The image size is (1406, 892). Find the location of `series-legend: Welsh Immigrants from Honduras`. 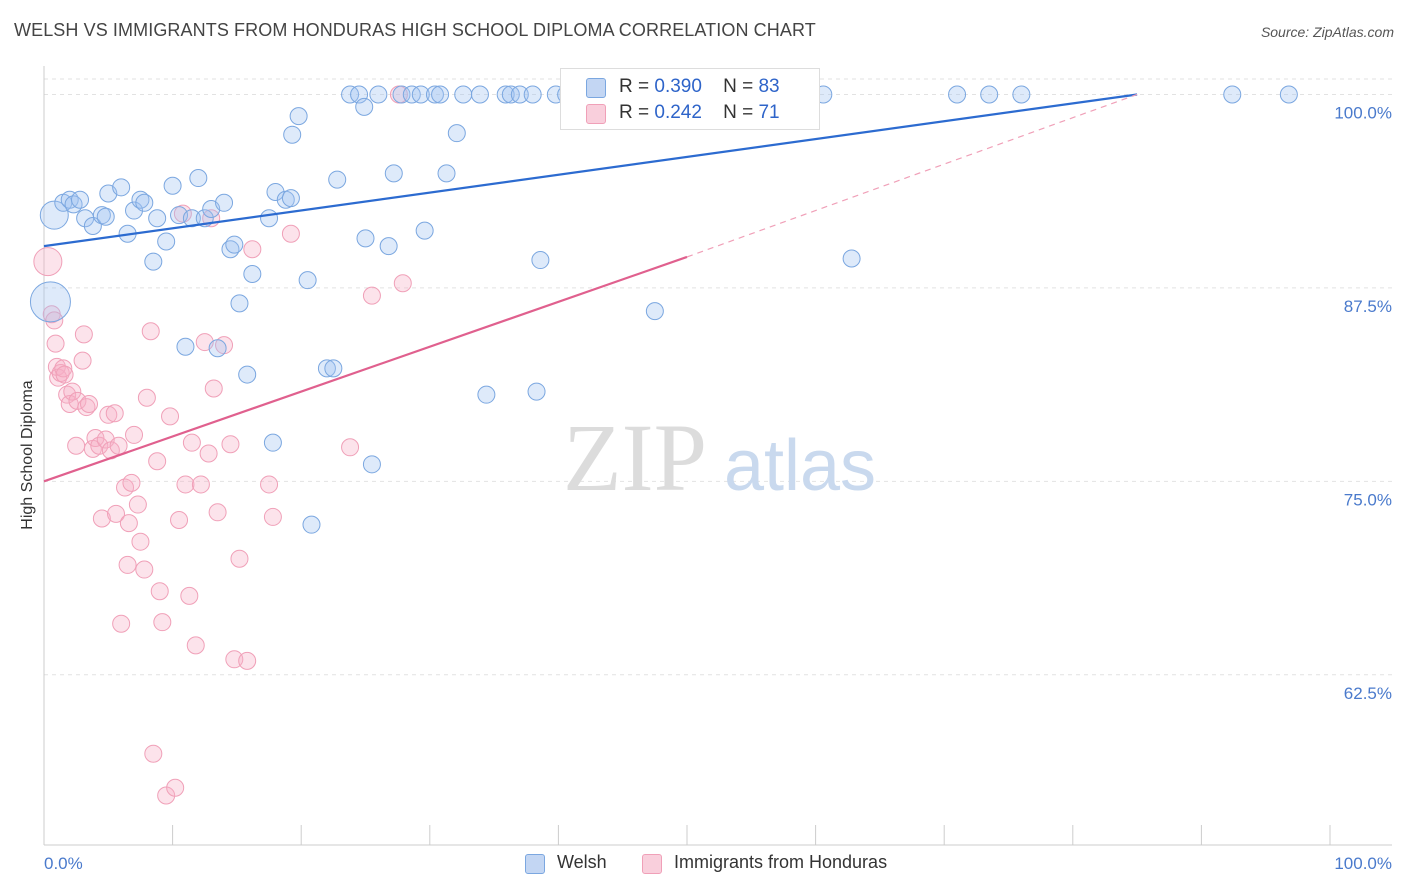

series-legend: Welsh Immigrants from Honduras is located at coordinates (703, 864).